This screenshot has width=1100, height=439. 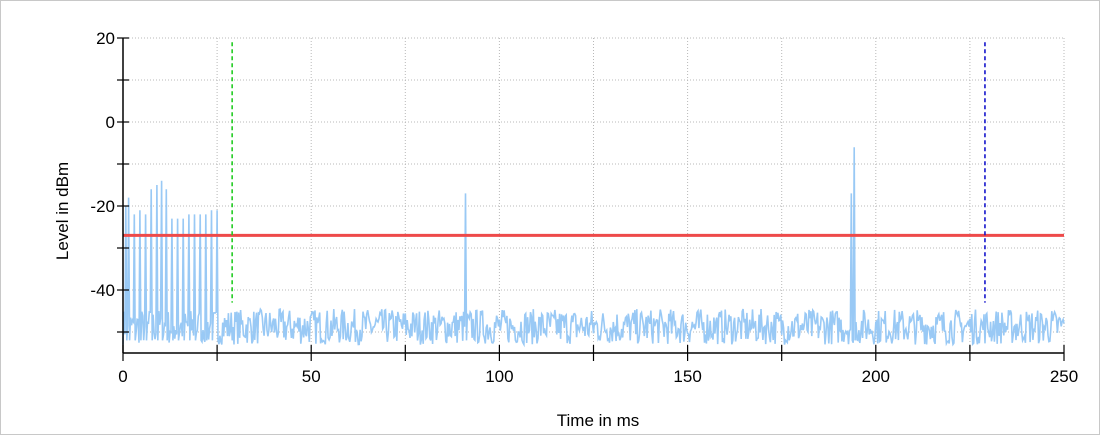 I want to click on x-tick-label: 200, so click(x=876, y=376).